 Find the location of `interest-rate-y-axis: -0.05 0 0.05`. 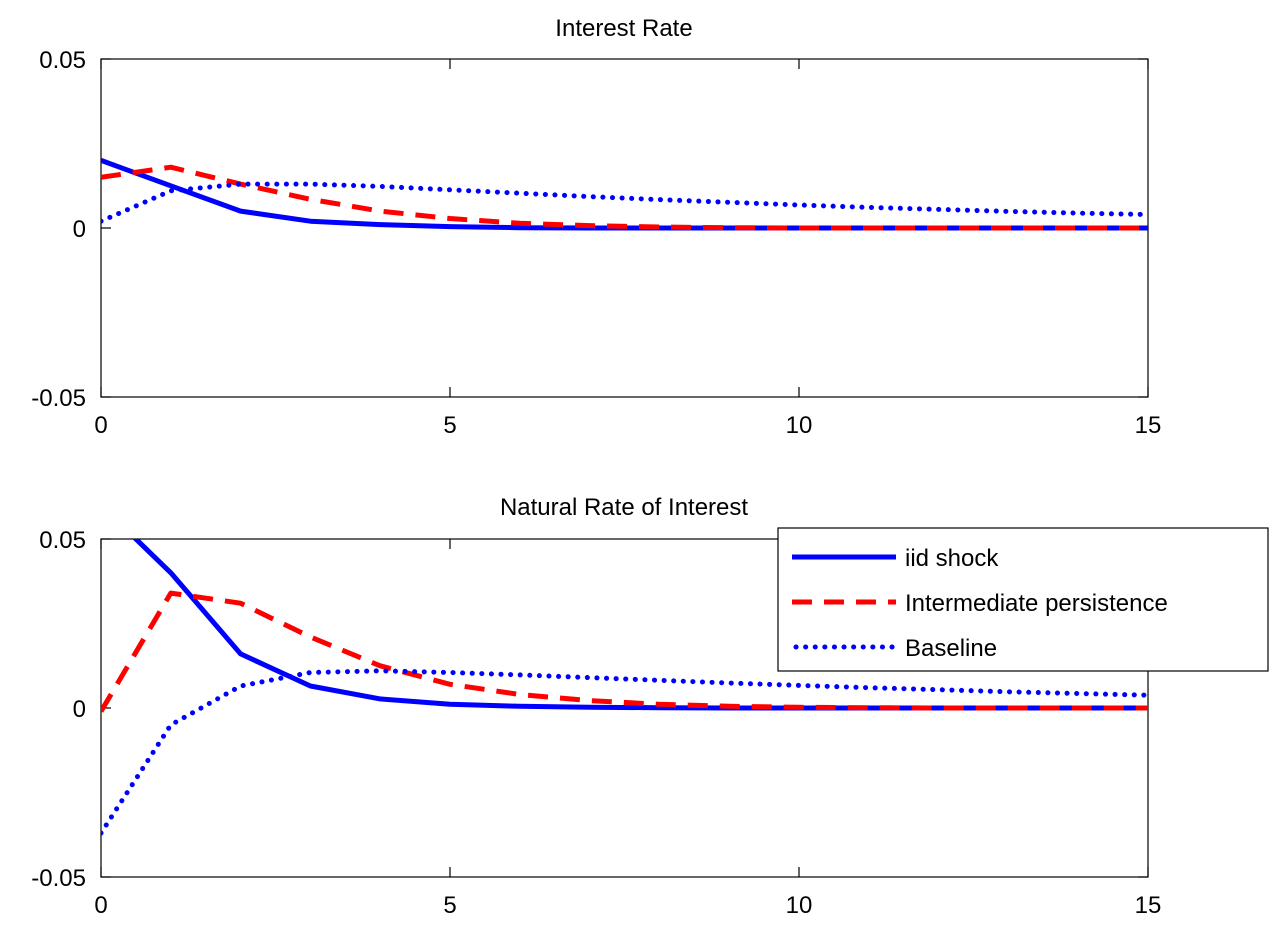

interest-rate-y-axis: -0.05 0 0.05 is located at coordinates (58, 229).